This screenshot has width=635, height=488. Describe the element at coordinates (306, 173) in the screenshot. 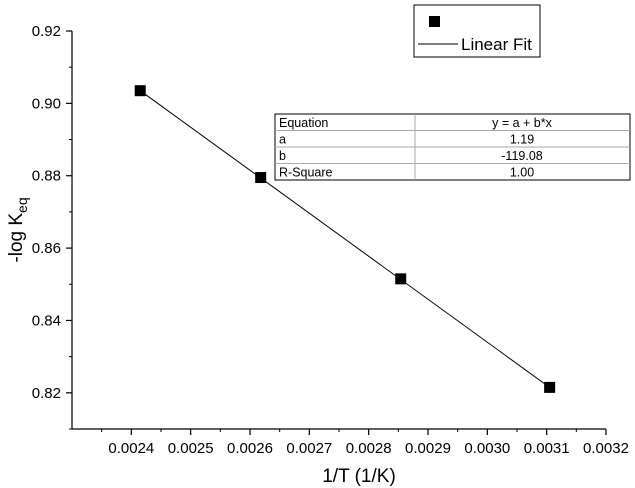

I see `fit-table-label-r-square: R-Square` at that location.